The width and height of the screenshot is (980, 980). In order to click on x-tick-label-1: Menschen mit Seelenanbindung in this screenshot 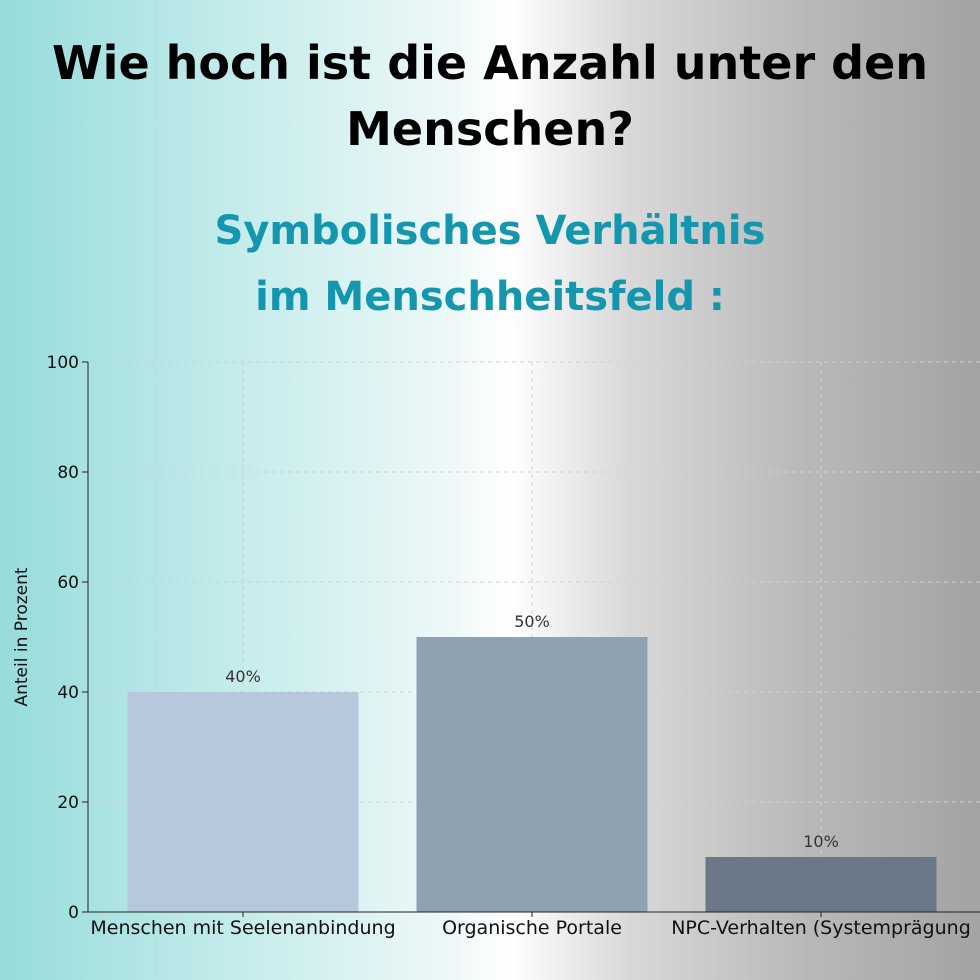, I will do `click(242, 928)`.